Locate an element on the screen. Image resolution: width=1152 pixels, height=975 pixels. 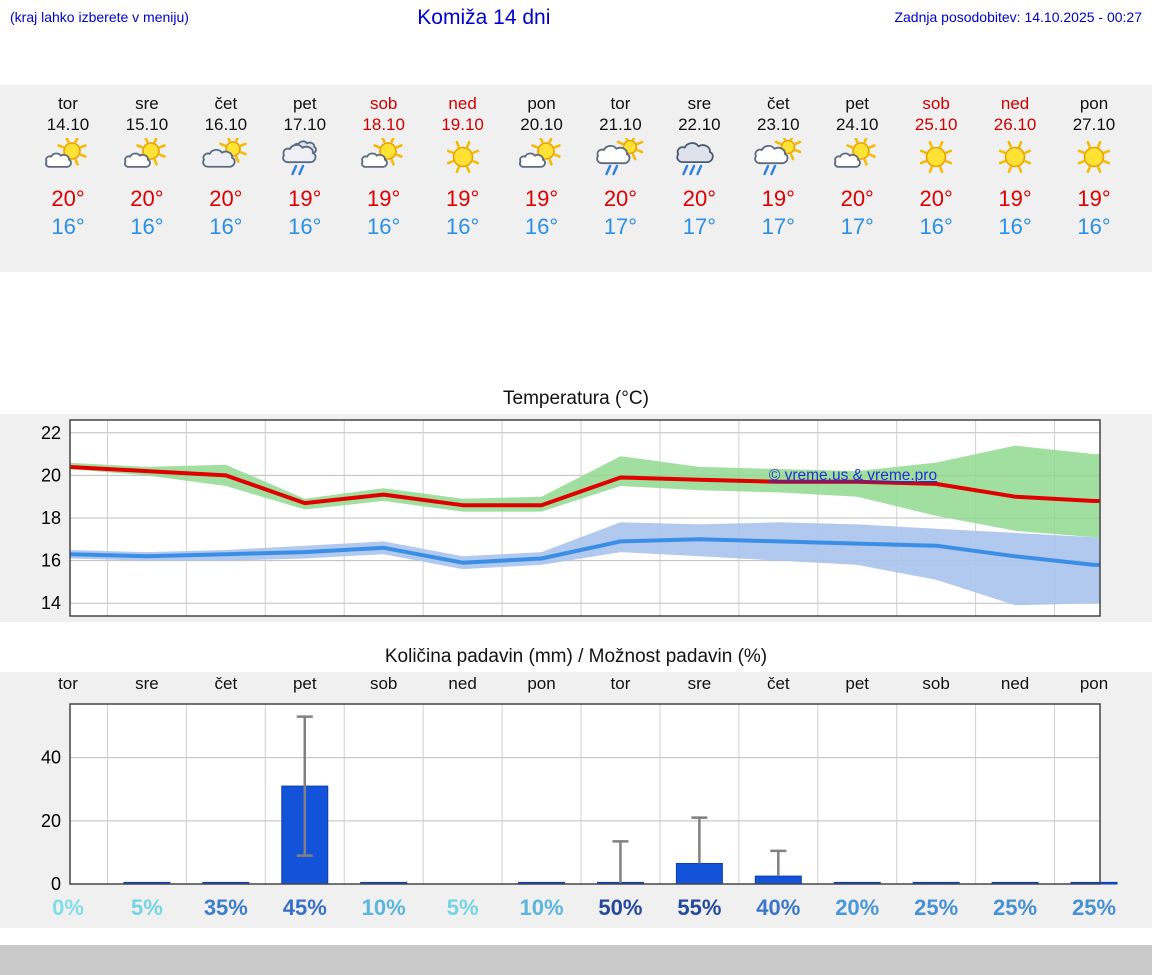
forecast-day-column: tor 14.10 20° 16° is located at coordinates (68, 167).